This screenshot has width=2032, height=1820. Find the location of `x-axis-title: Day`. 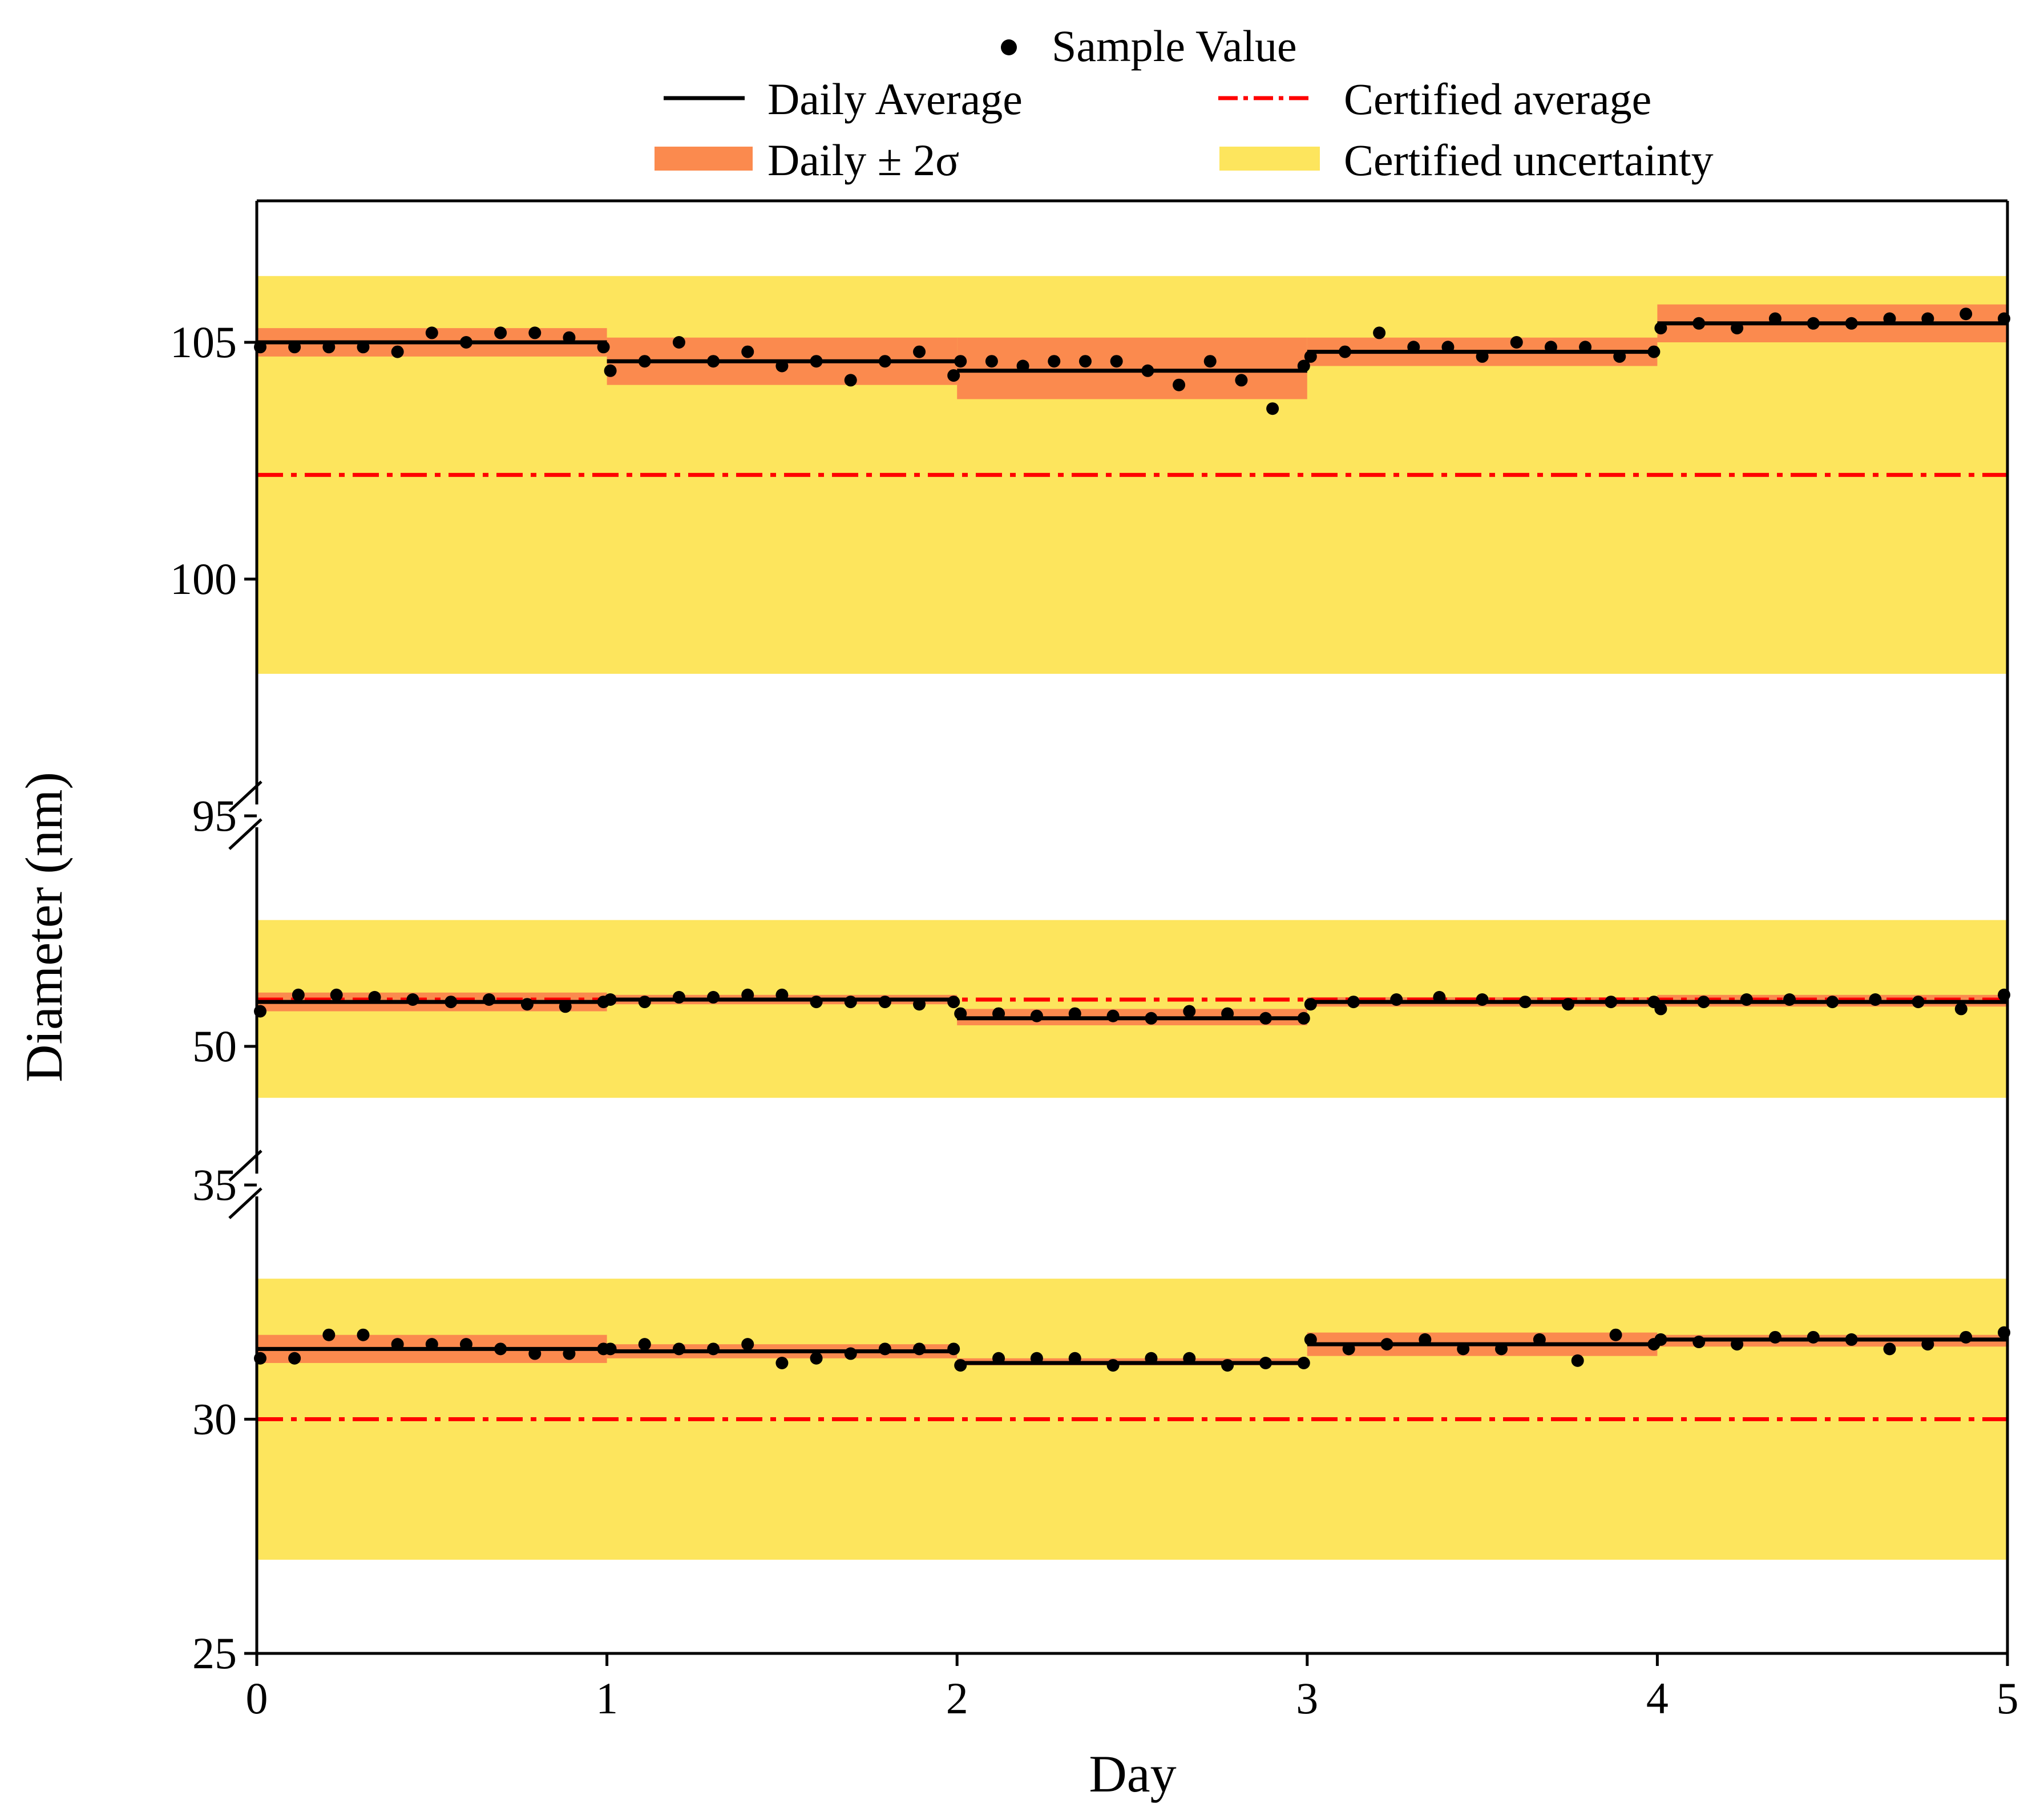

x-axis-title: Day is located at coordinates (1133, 1774).